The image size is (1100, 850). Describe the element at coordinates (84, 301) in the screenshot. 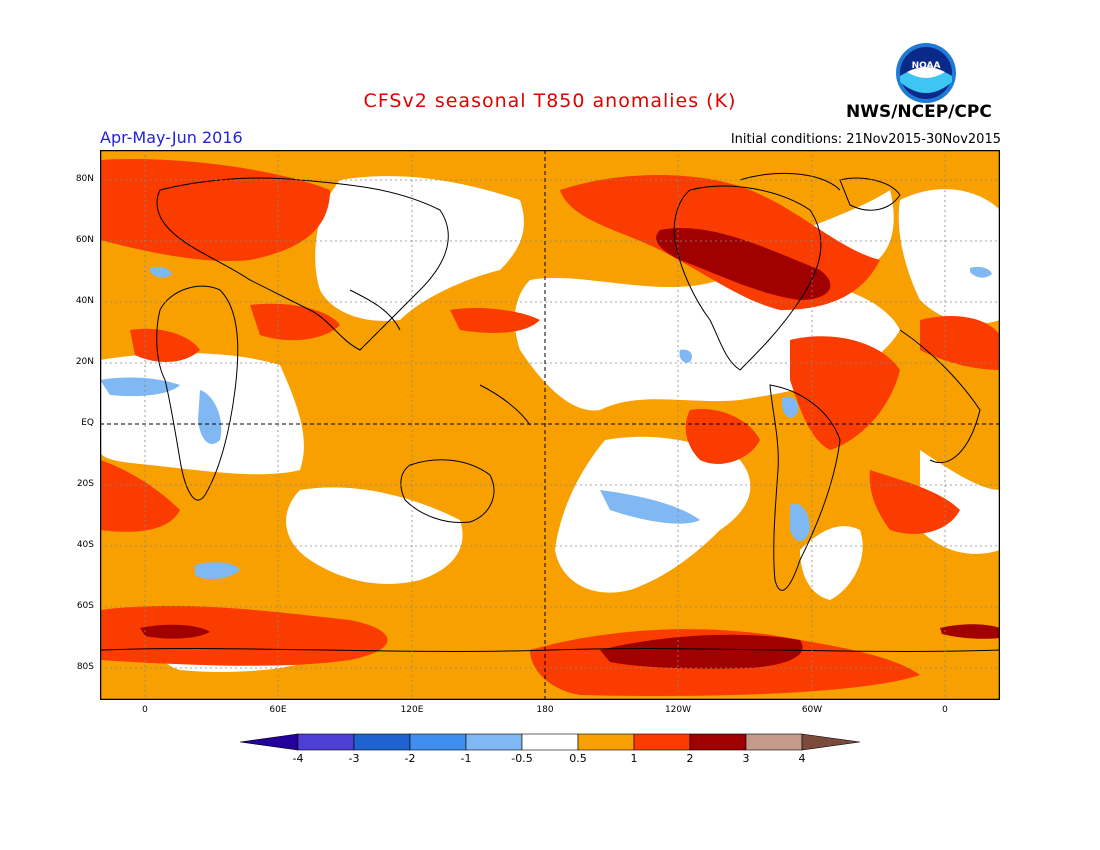

I see `lat-label: 40N` at that location.